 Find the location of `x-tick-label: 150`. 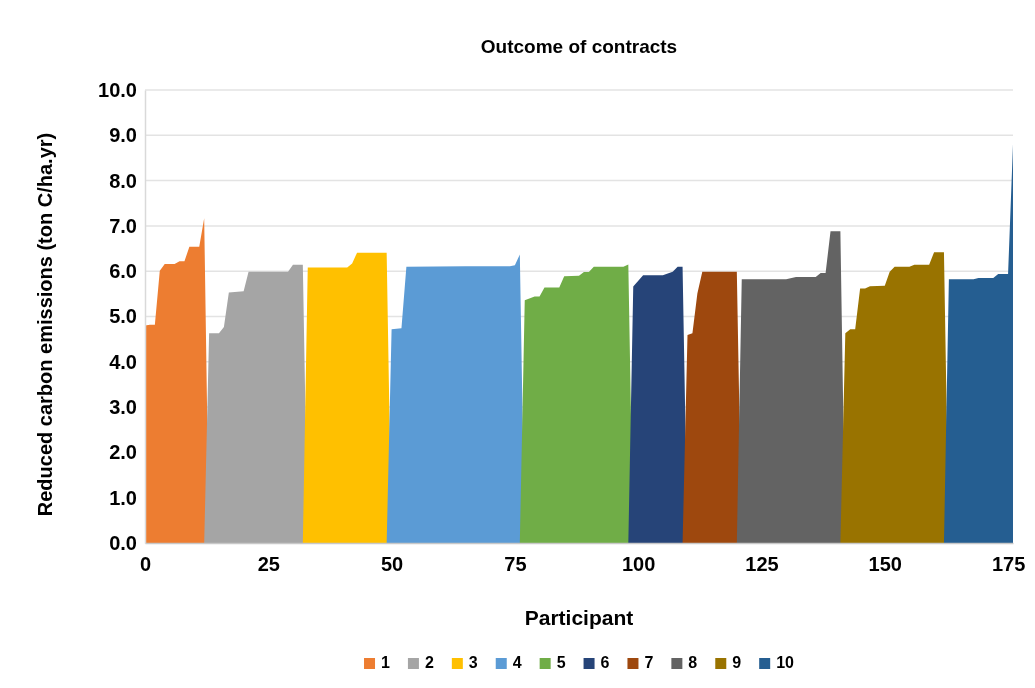

x-tick-label: 150 is located at coordinates (885, 564).